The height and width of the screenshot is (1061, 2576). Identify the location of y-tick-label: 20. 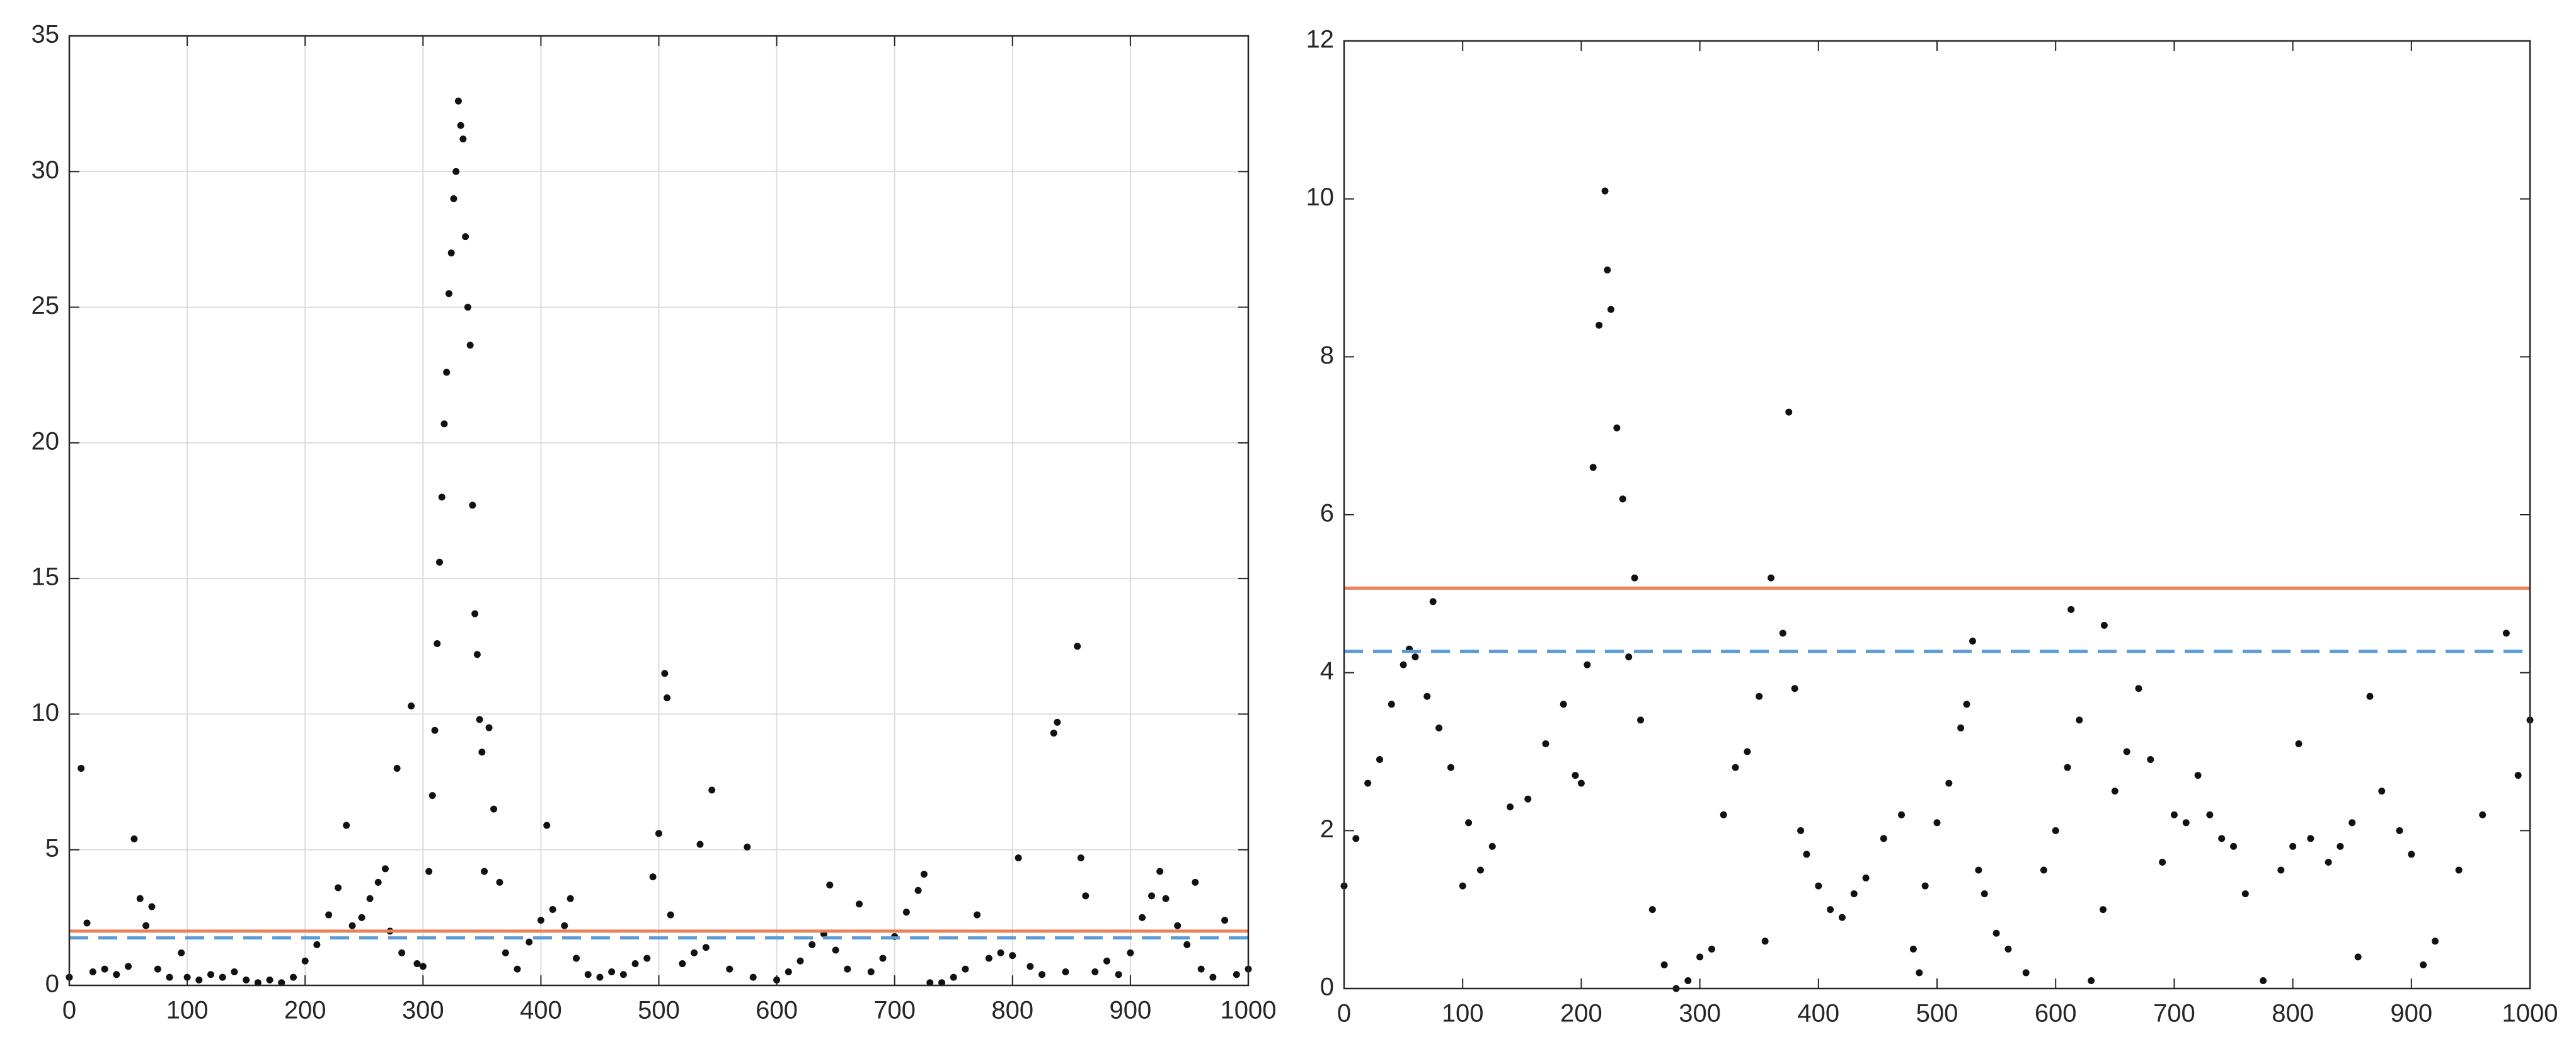
(46, 441).